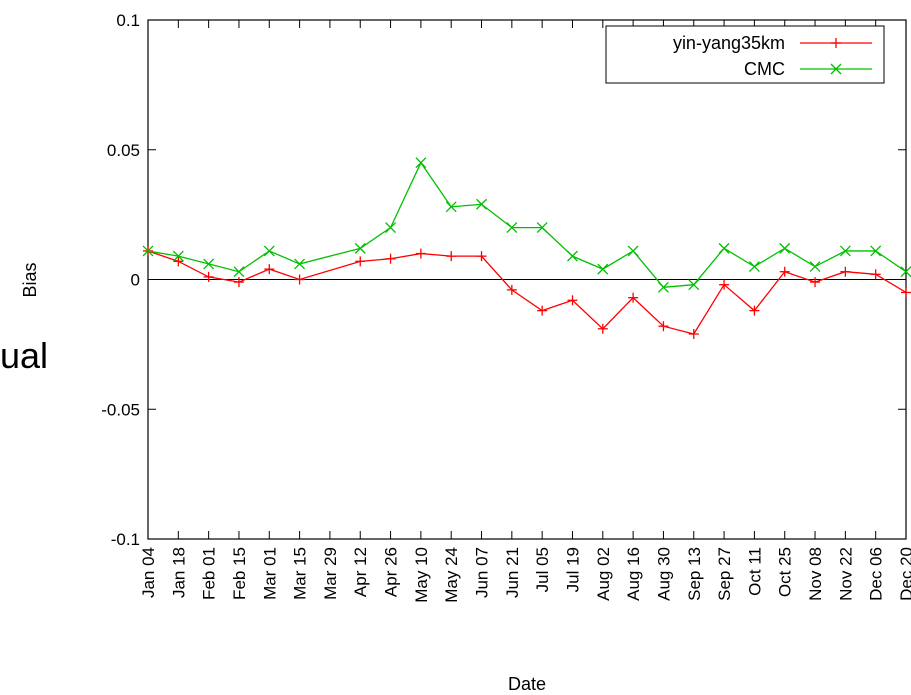  Describe the element at coordinates (451, 575) in the screenshot. I see `x-tick-label: May 24` at that location.